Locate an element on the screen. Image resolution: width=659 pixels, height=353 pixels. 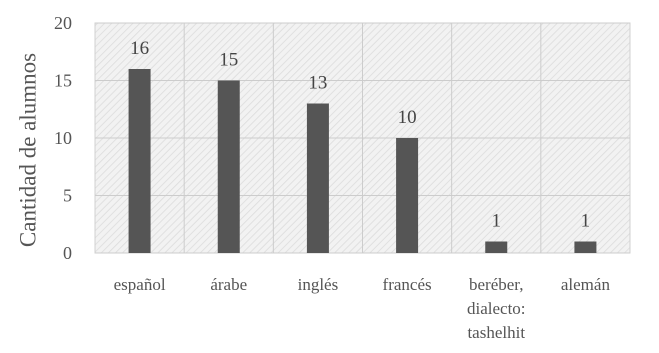
x-category-label: beréber, dialecto: tashelhit is located at coordinates (496, 308).